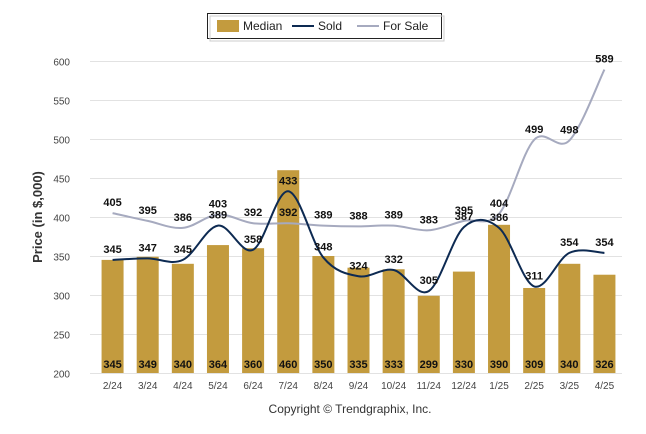  Describe the element at coordinates (499, 386) in the screenshot. I see `x-tick-label: 1/25` at that location.